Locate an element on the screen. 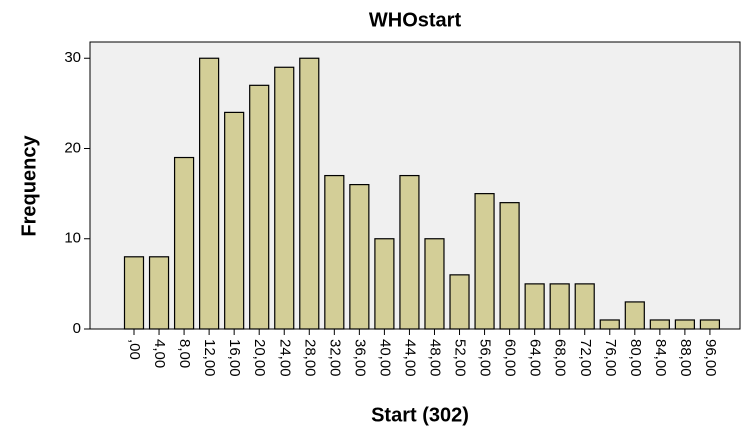 The image size is (741, 435). x-tick-label: 52,00 is located at coordinates (460, 358).